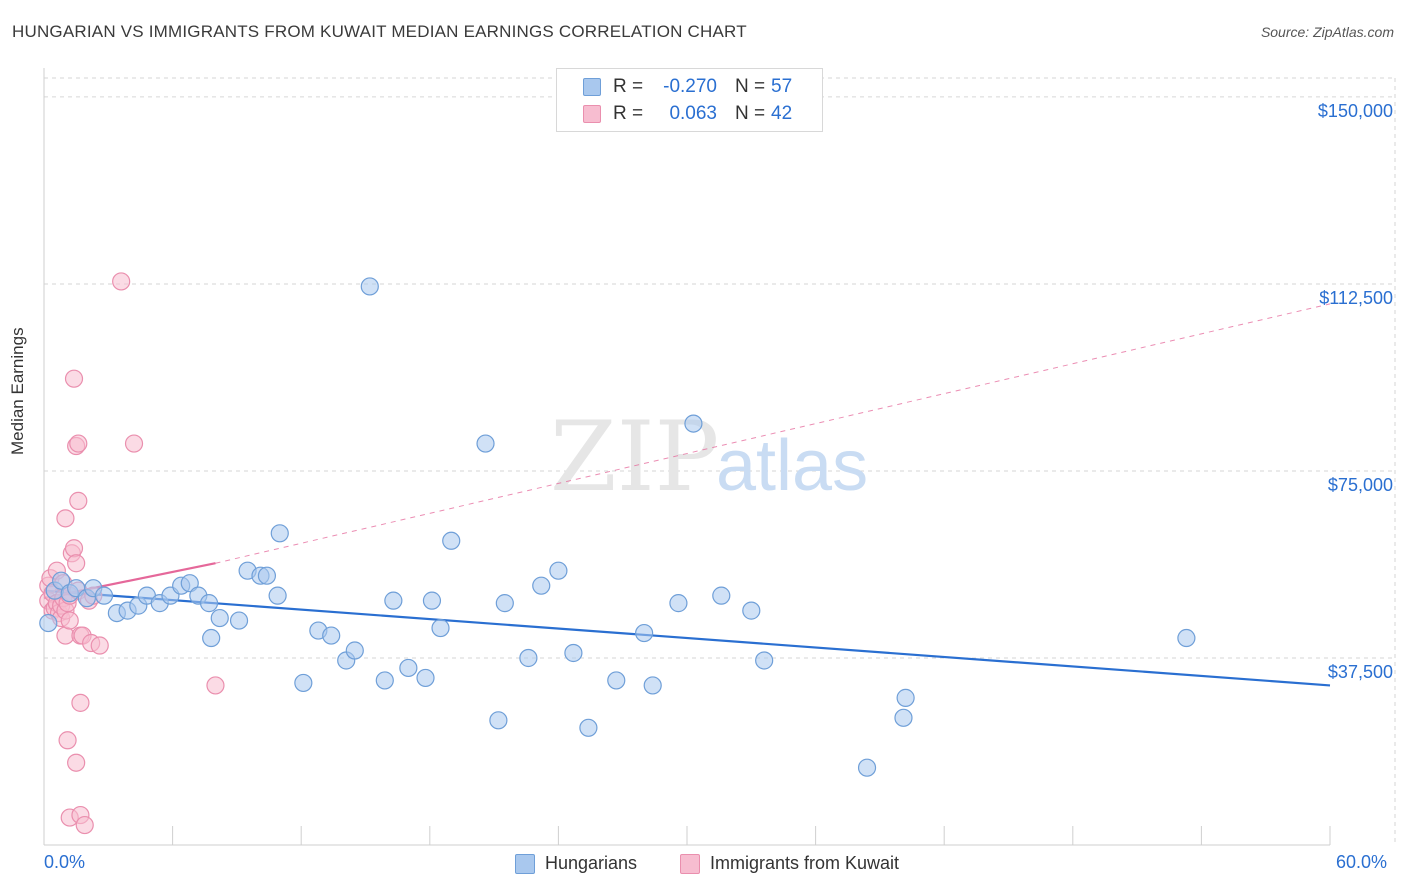  Describe the element at coordinates (1356, 298) in the screenshot. I see `y-tick-label: $112,500` at that location.